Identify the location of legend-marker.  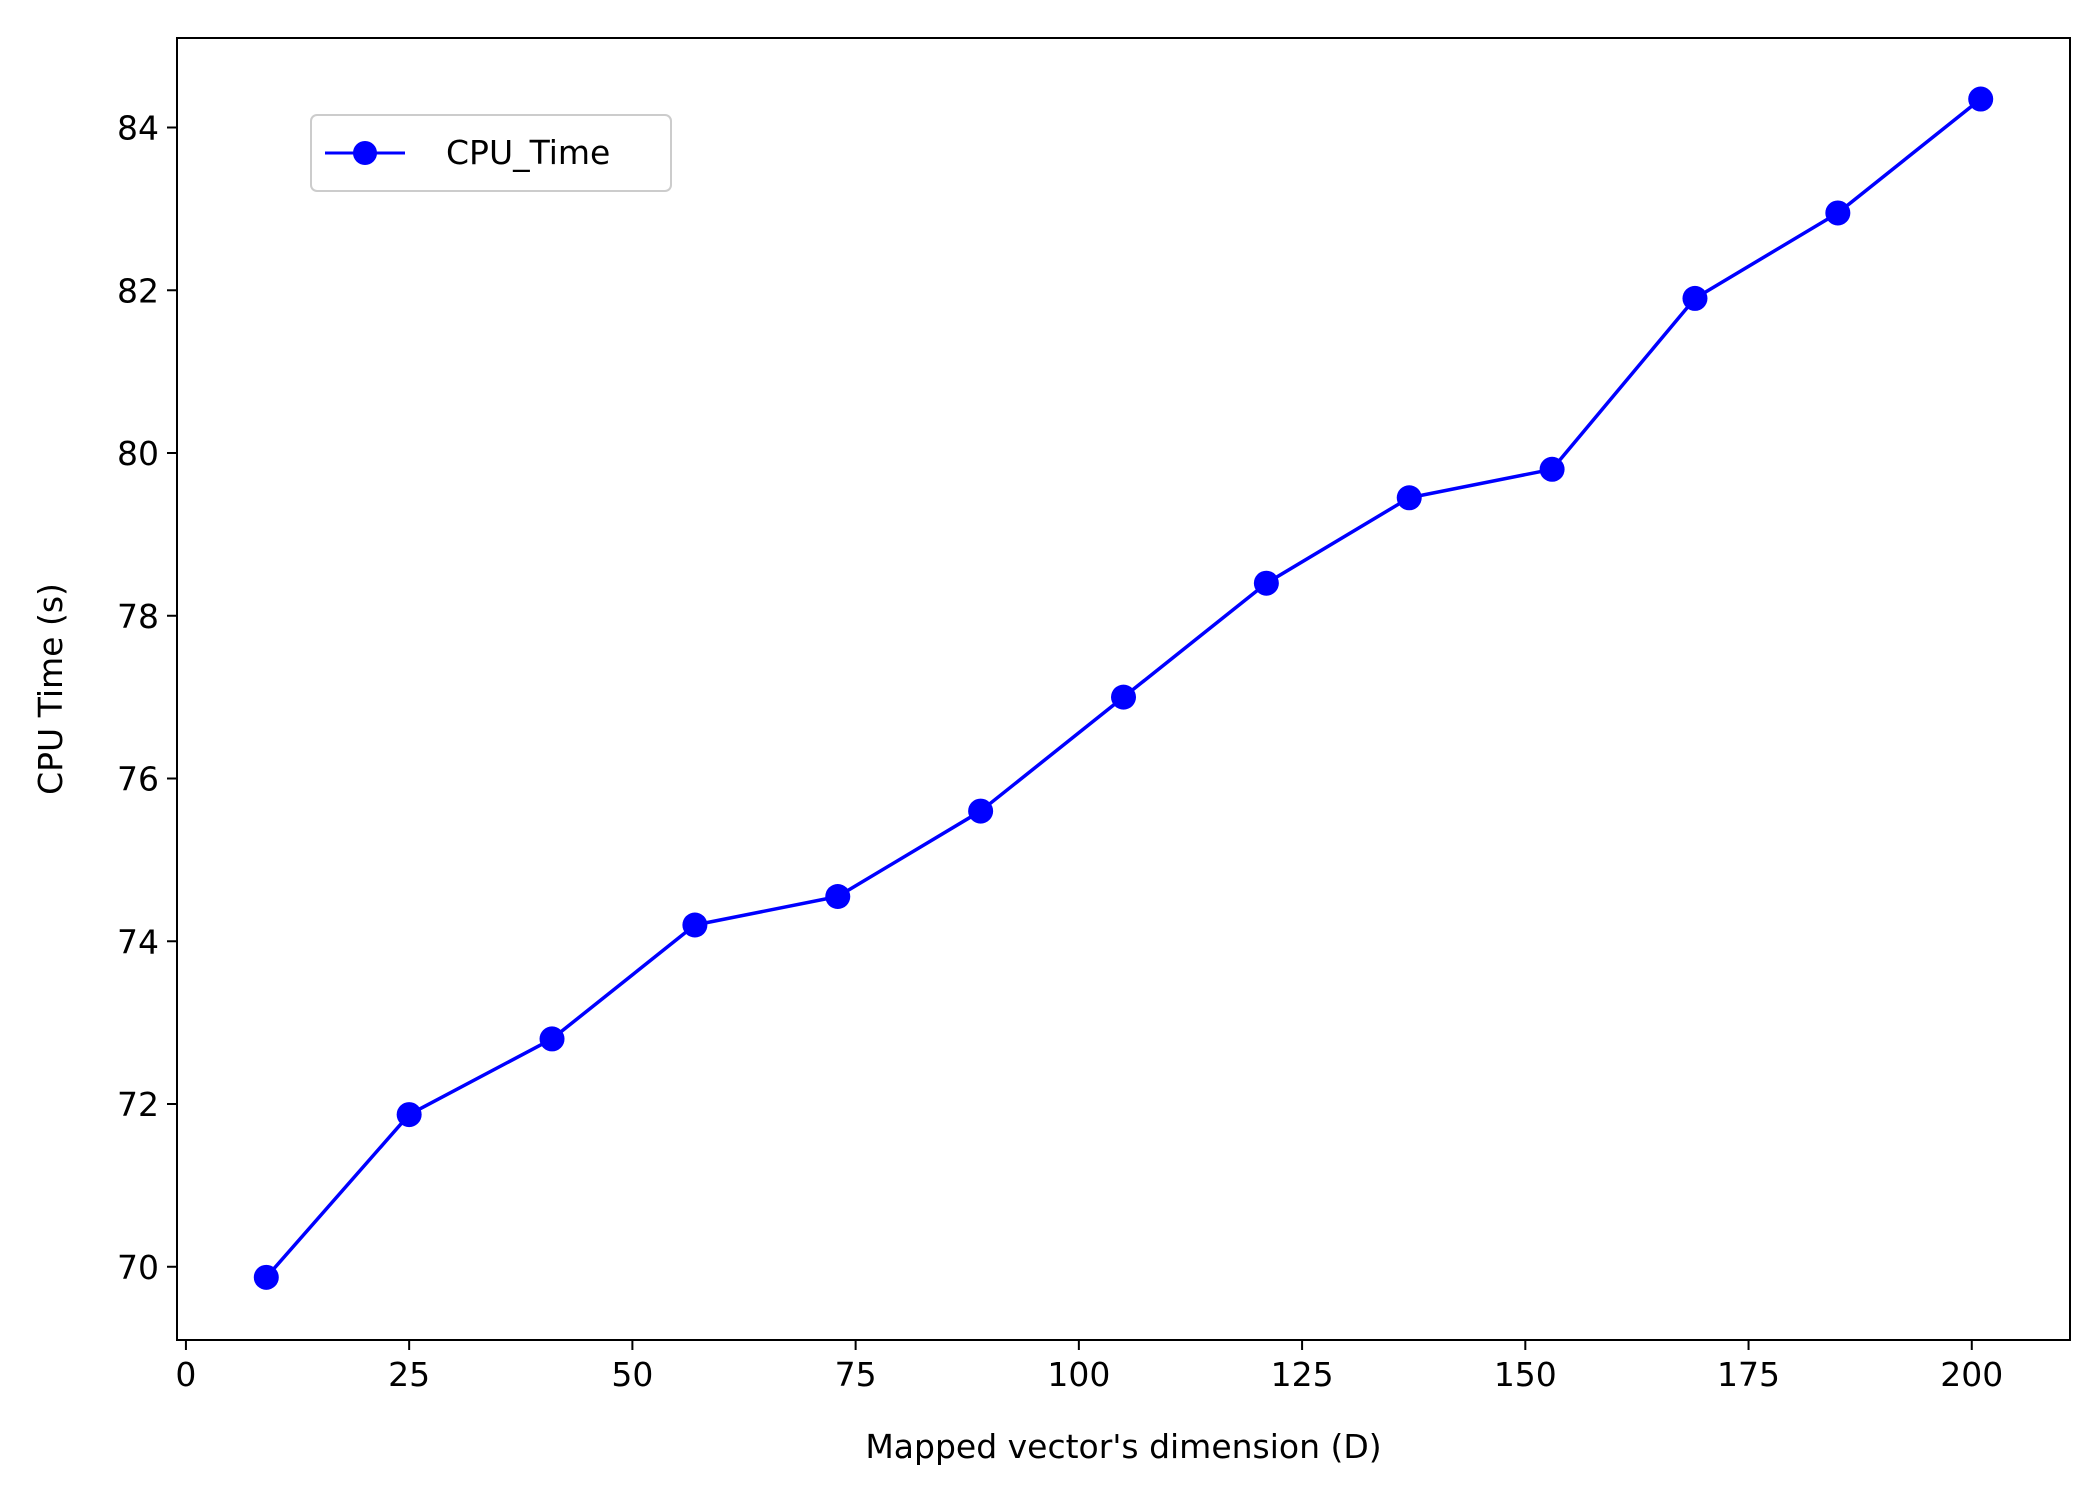
(365, 153).